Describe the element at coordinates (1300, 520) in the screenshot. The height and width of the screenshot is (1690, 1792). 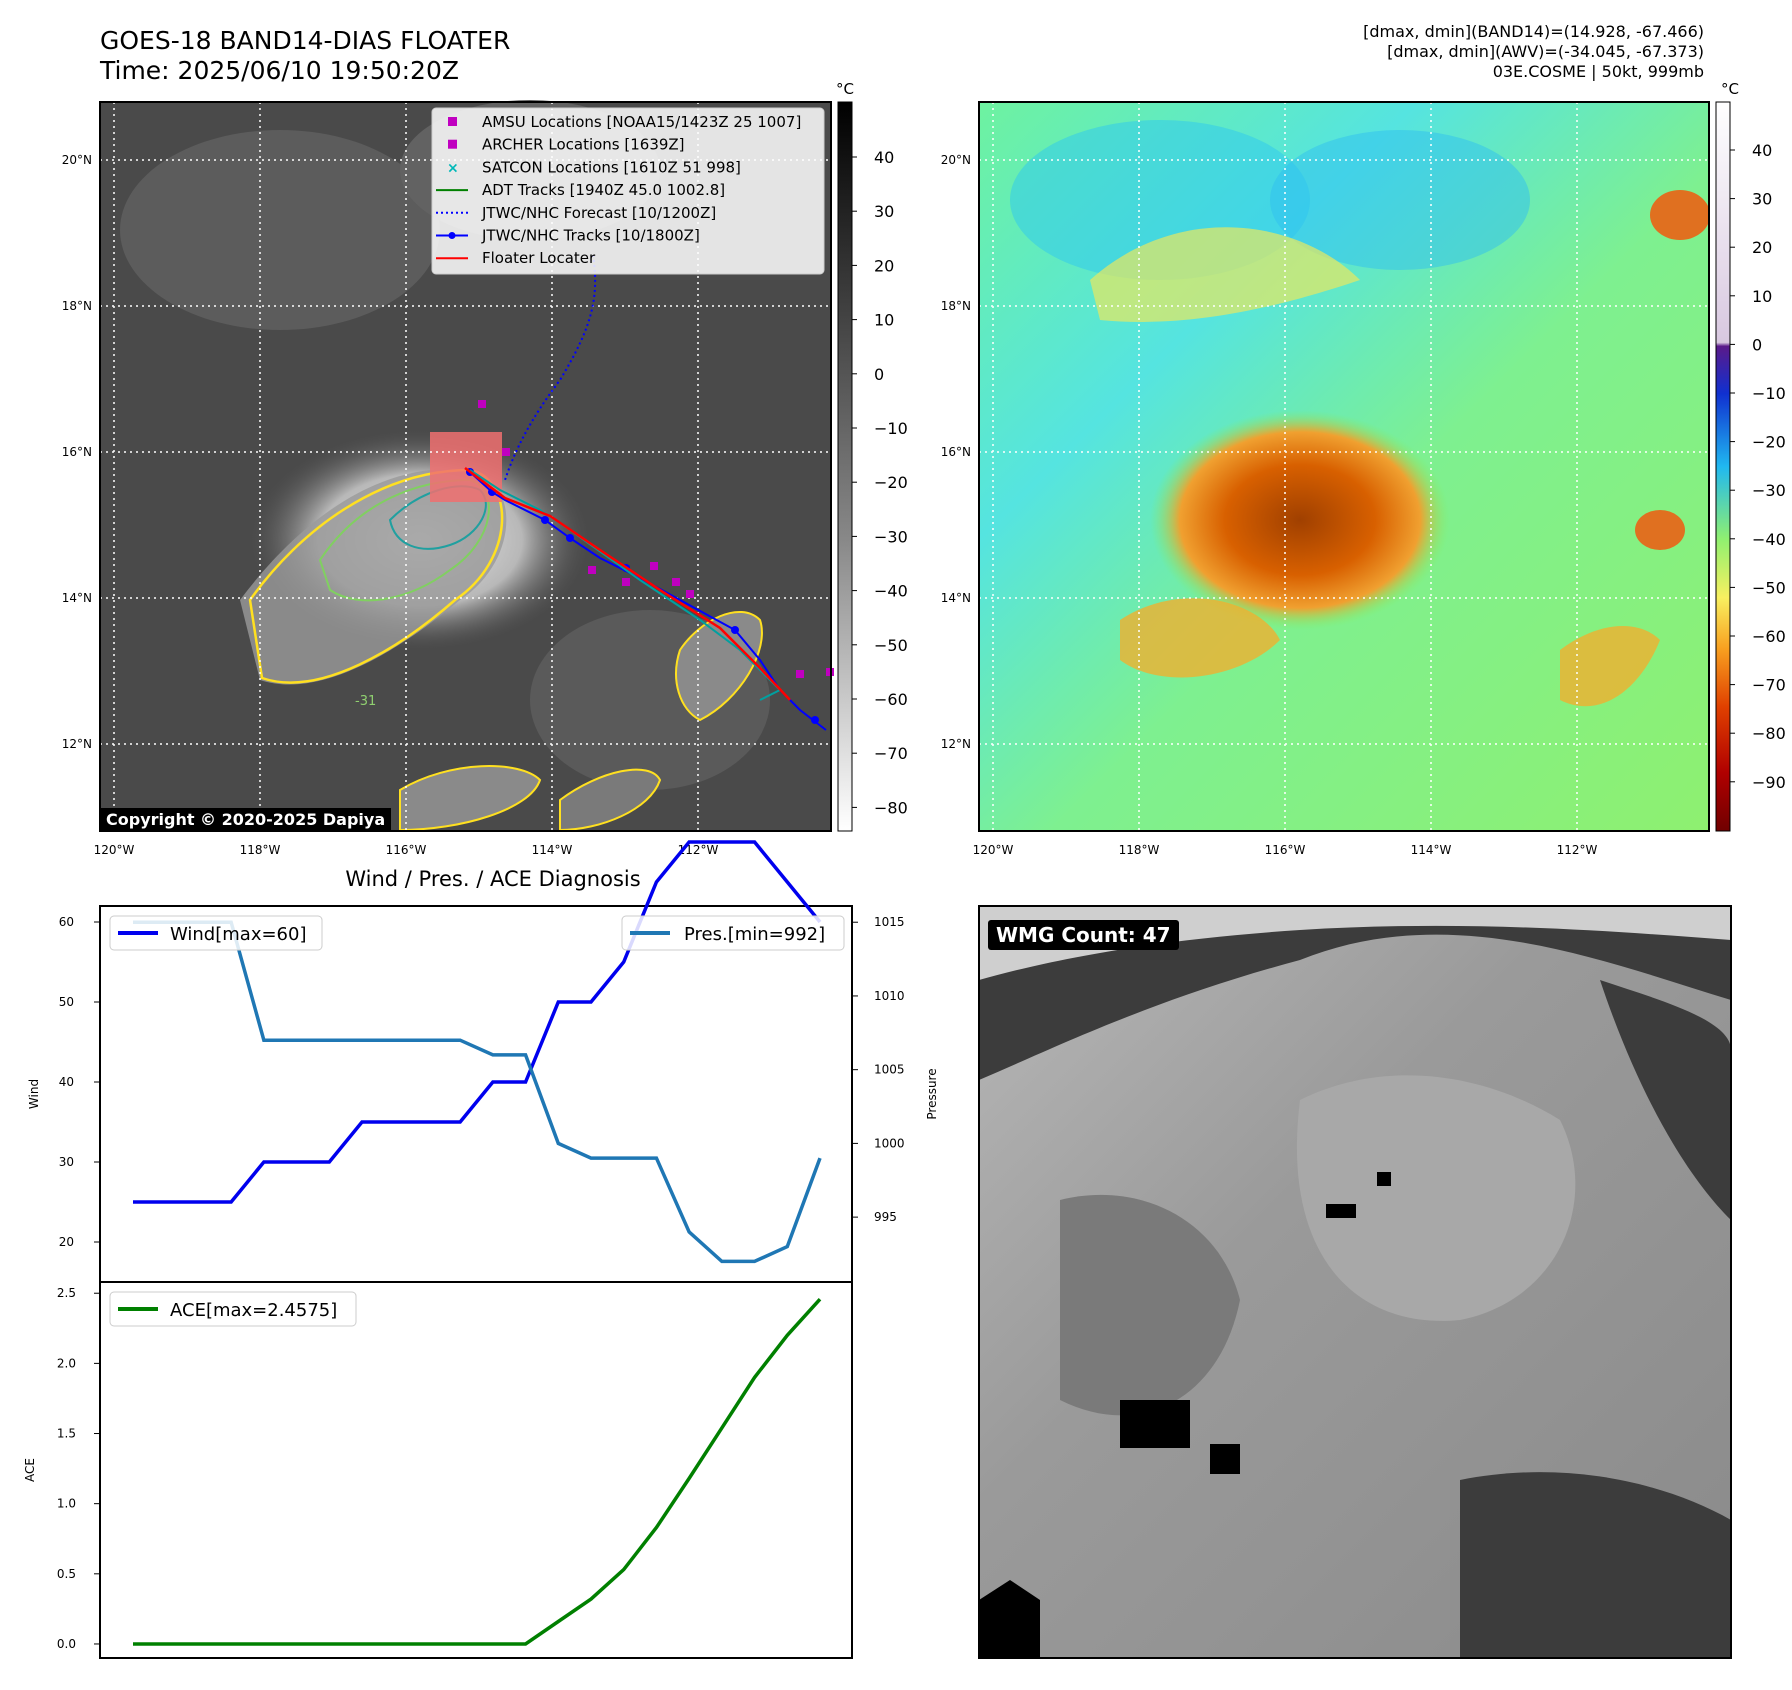
I see `awv-storm-core` at that location.